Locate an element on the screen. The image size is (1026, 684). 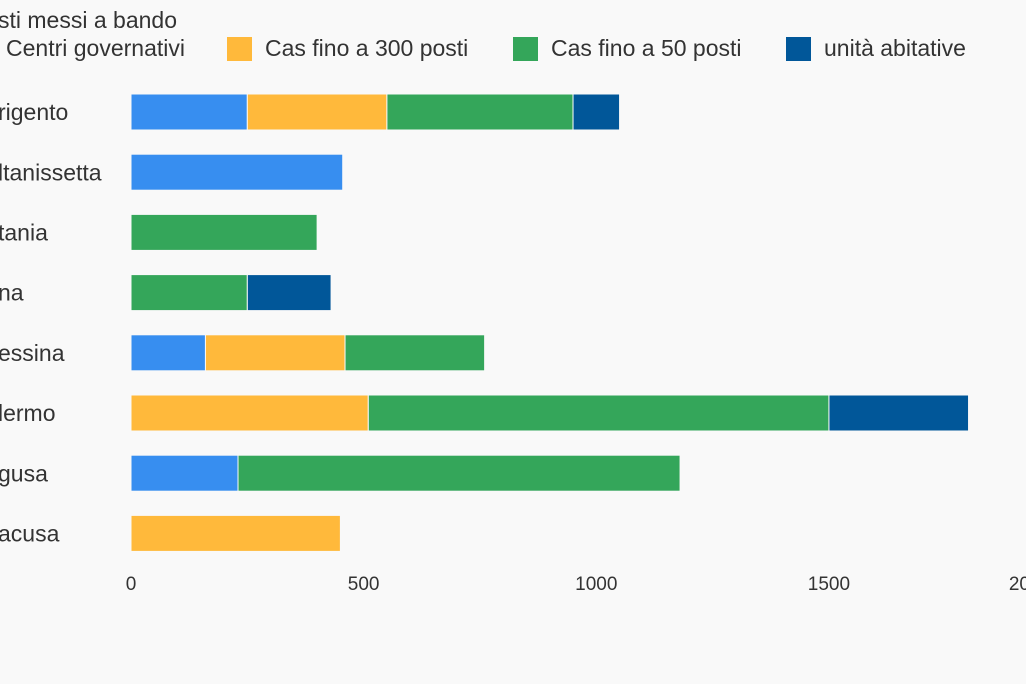
x-tick-label: 1500 is located at coordinates (829, 584).